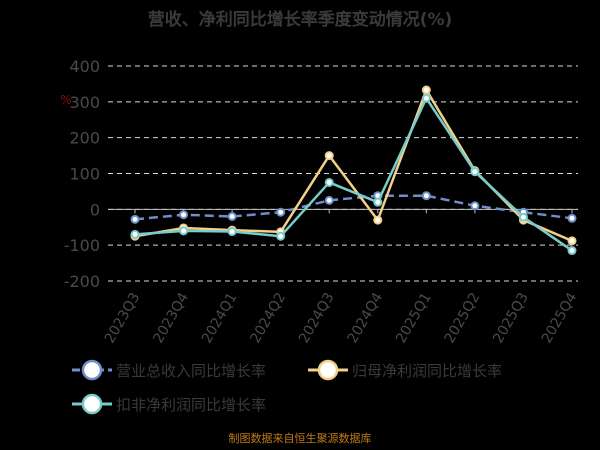 The height and width of the screenshot is (450, 600). I want to click on y-tick-label: 300, so click(84, 102).